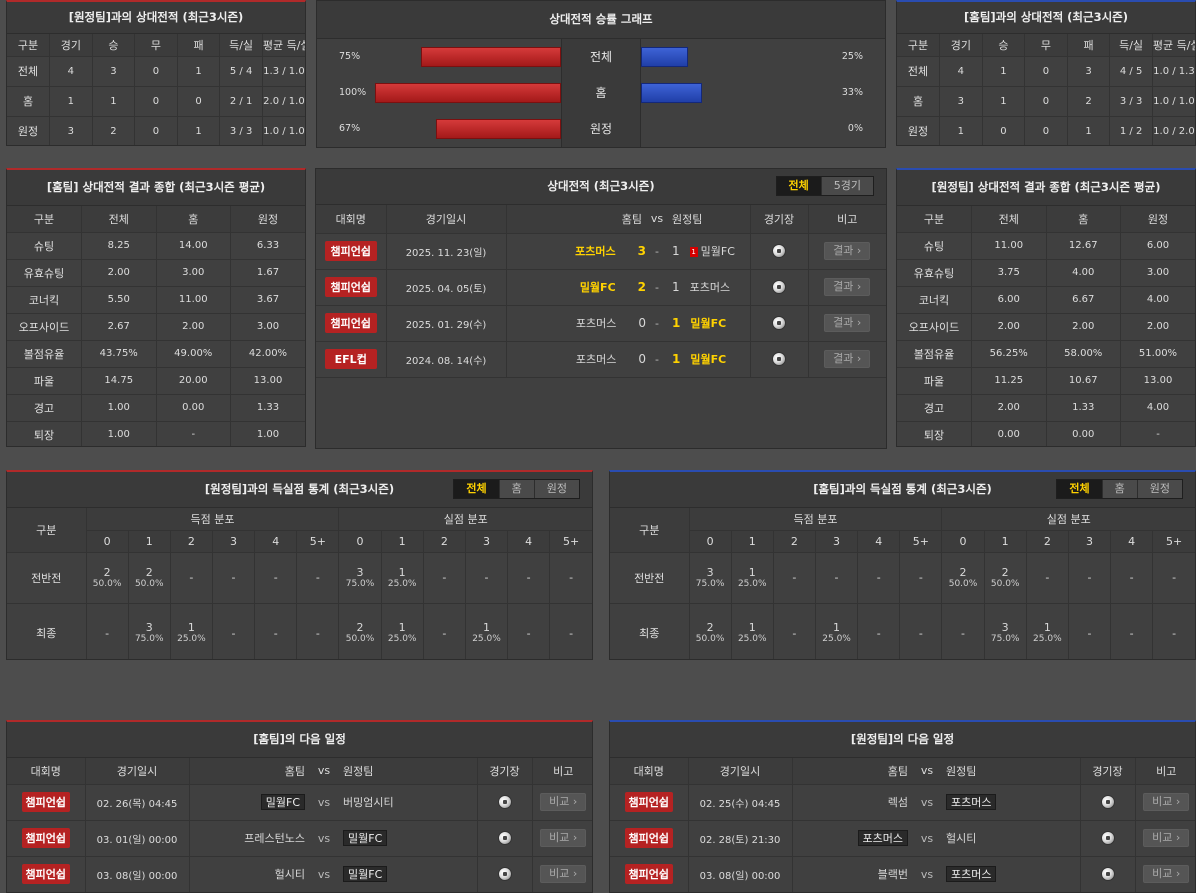 The width and height of the screenshot is (1196, 893). What do you see at coordinates (934, 300) in the screenshot?
I see `row-label: 코너킥` at bounding box center [934, 300].